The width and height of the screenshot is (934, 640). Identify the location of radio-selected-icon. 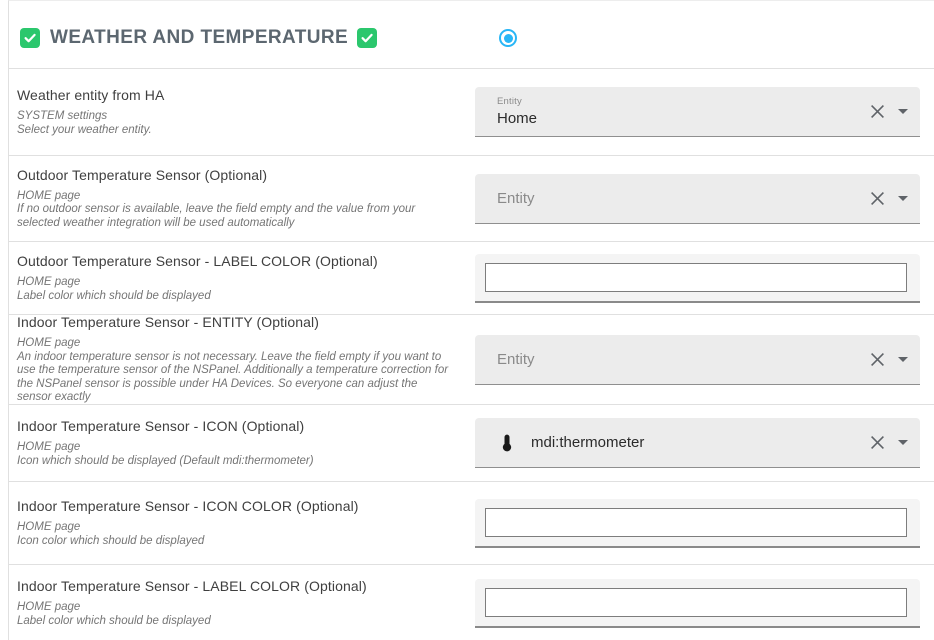
(508, 38).